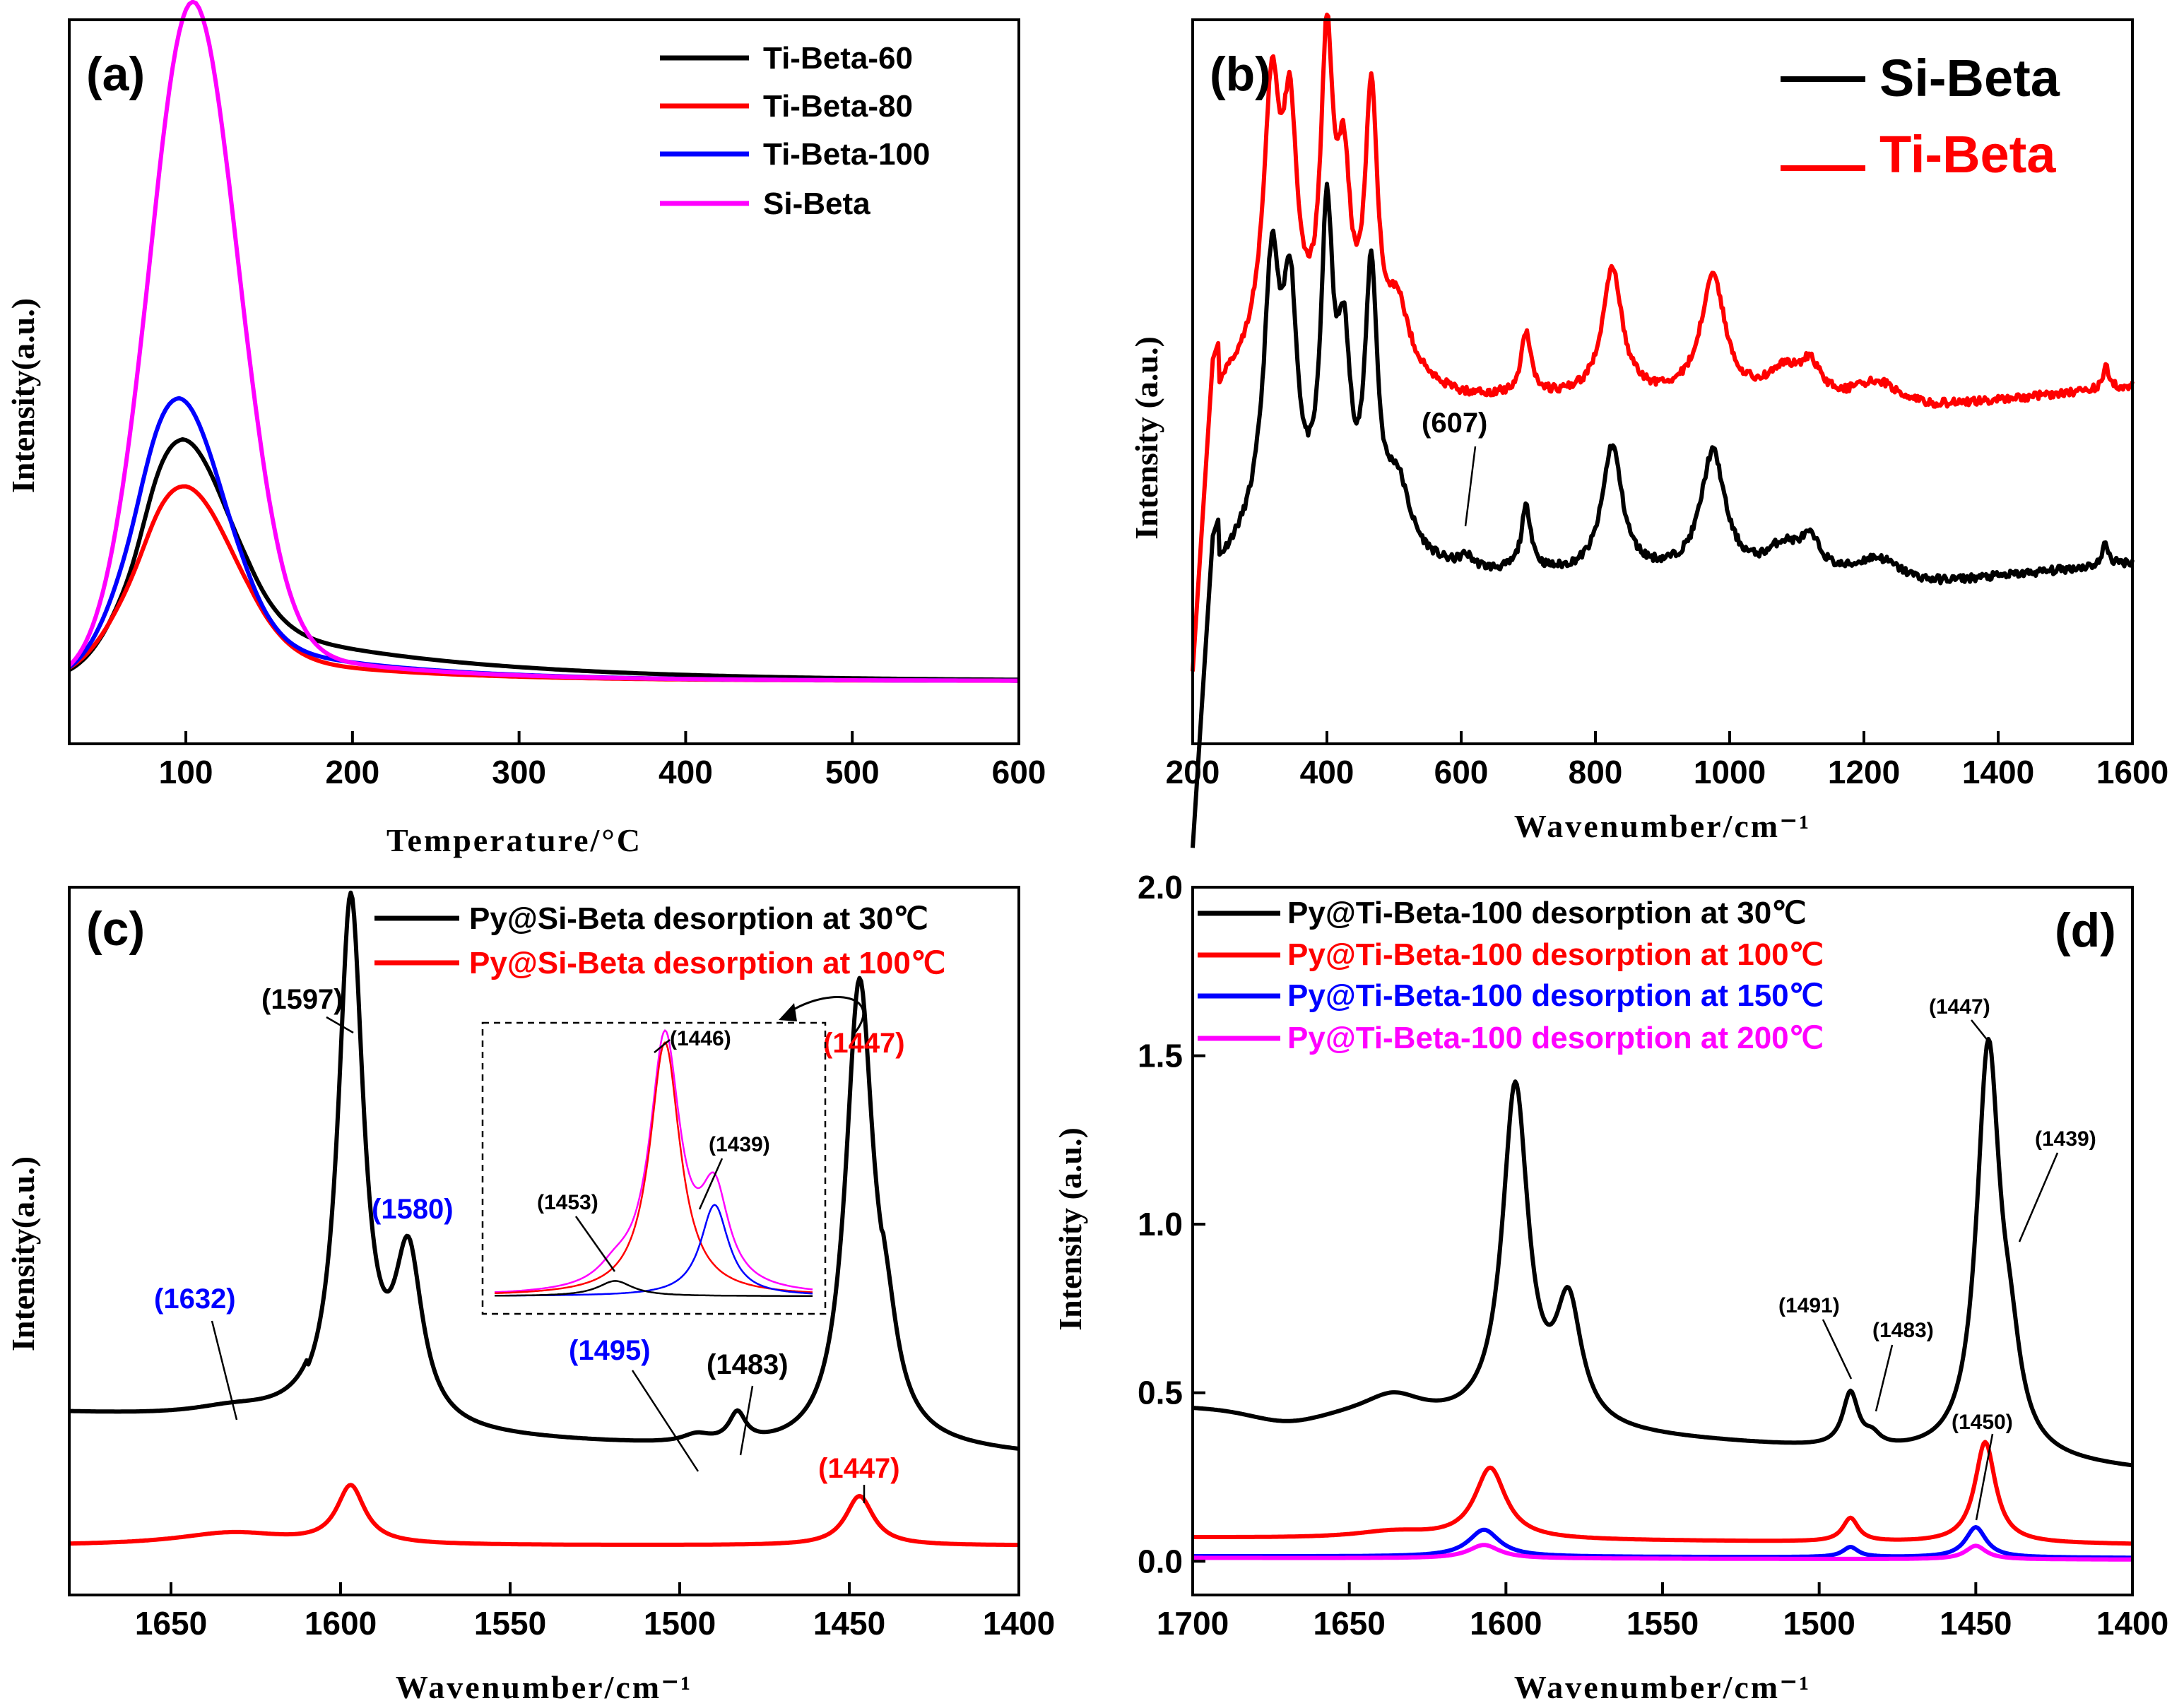 The height and width of the screenshot is (1708, 2184). Describe the element at coordinates (1596, 772) in the screenshot. I see `panel-b-xtick-label: 800` at that location.